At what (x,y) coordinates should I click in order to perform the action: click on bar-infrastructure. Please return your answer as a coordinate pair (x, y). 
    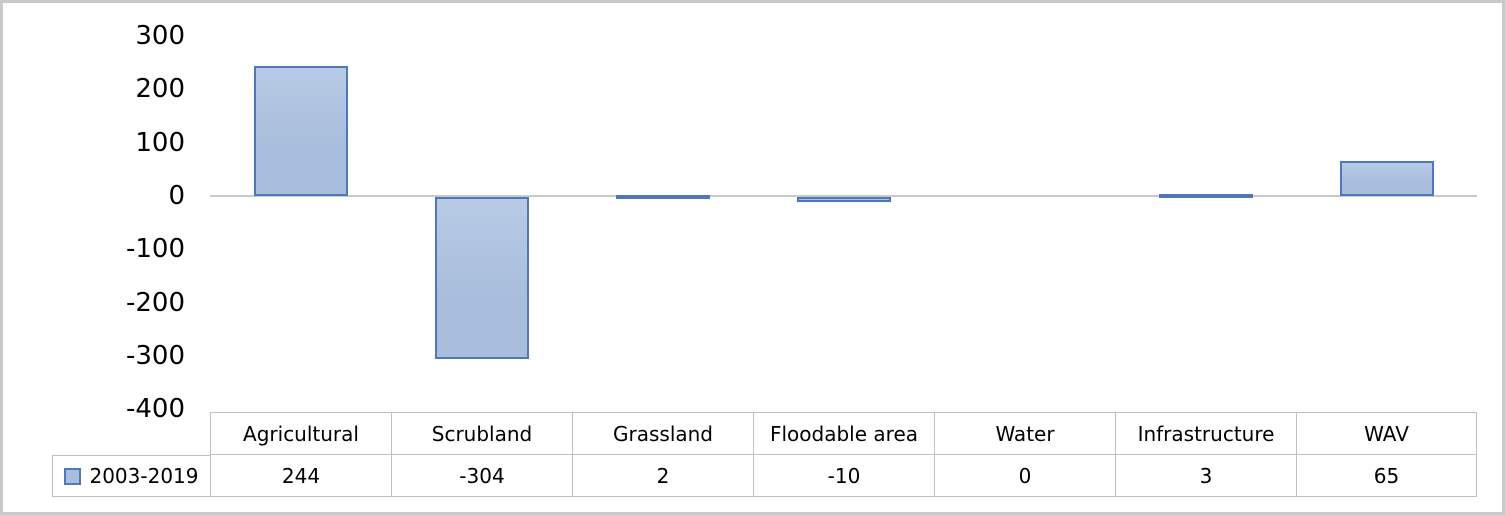
    Looking at the image, I should click on (1205, 196).